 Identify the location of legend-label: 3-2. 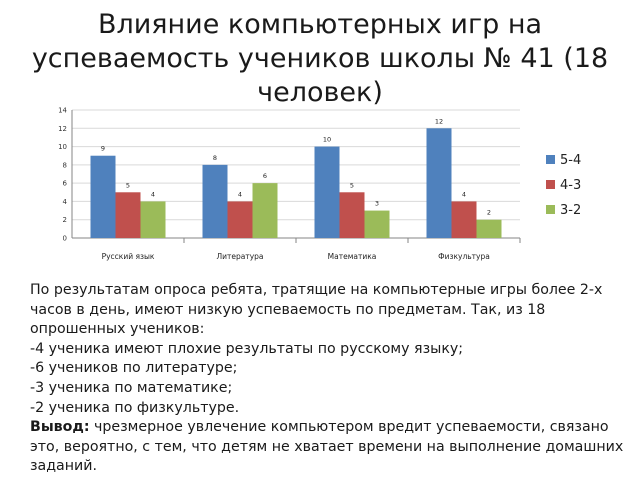
(570, 210).